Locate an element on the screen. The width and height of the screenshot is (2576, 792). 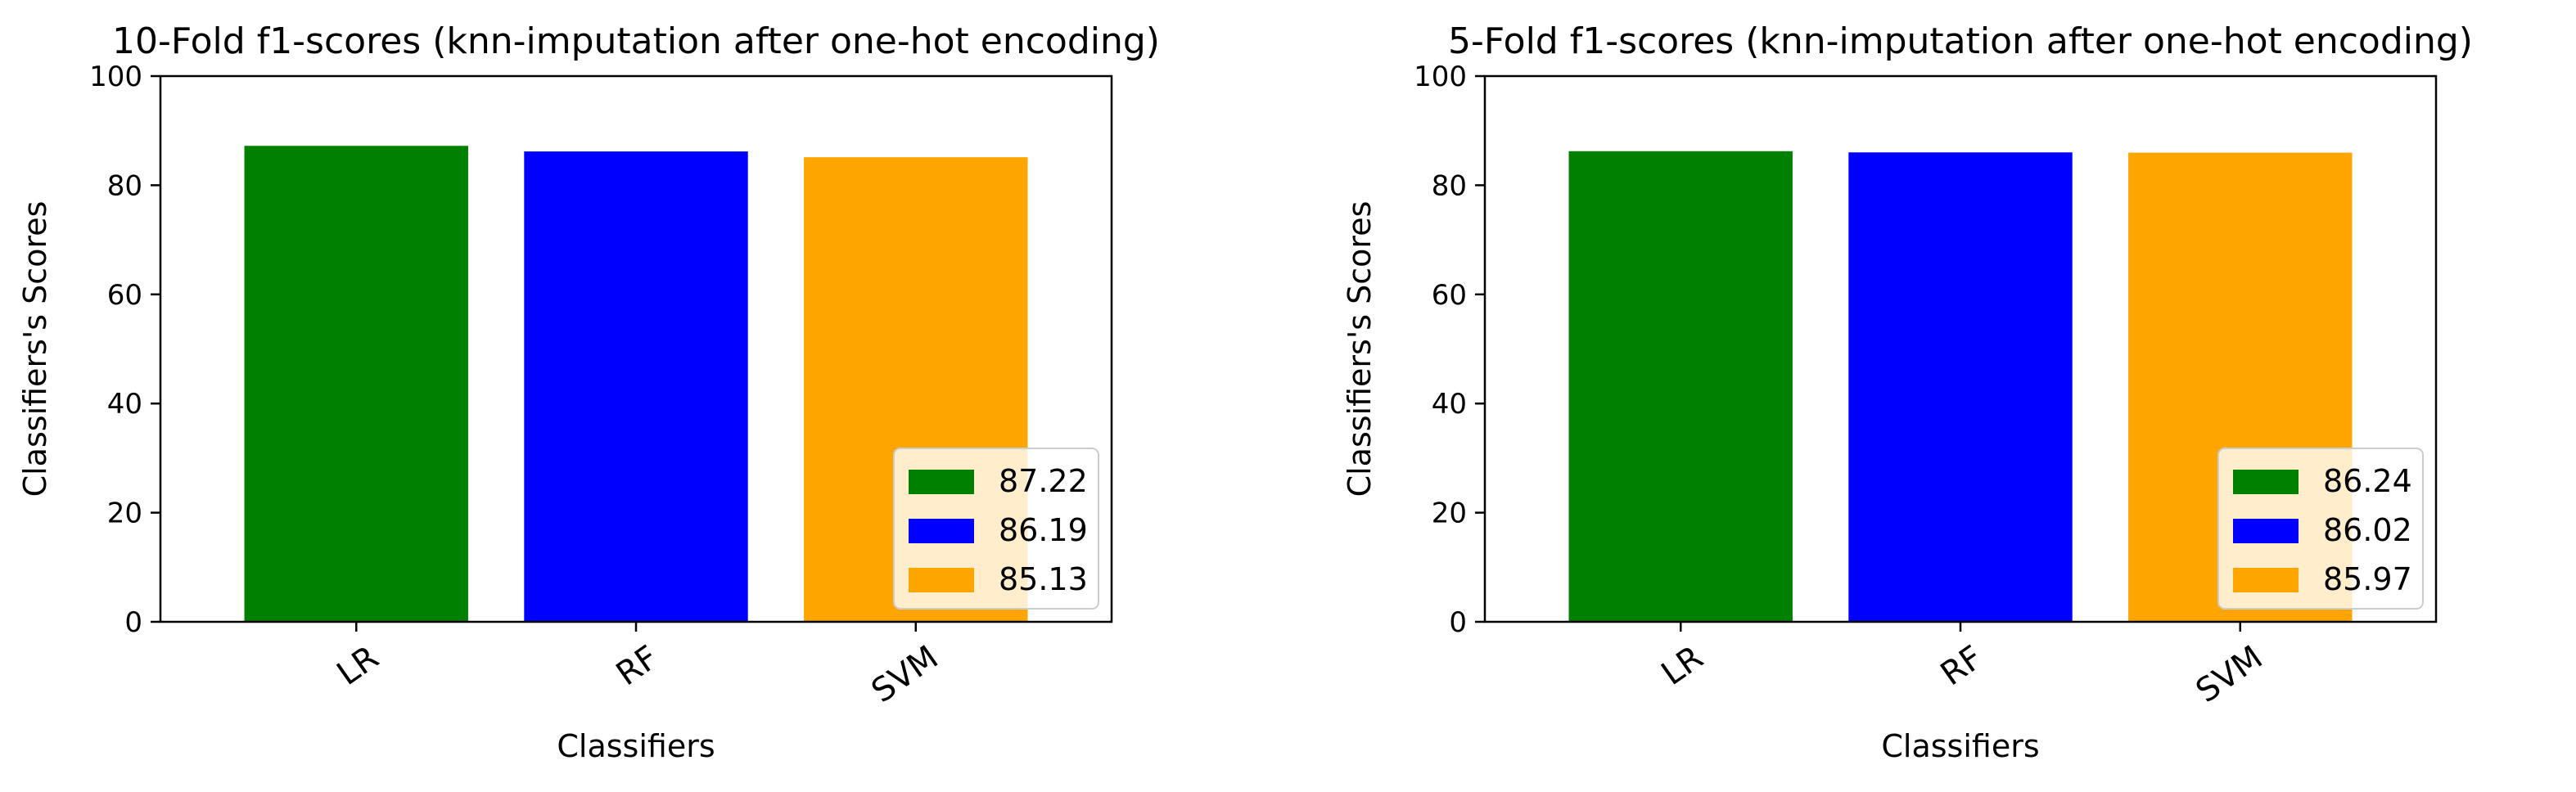
legend-label: 86.02 is located at coordinates (2367, 530).